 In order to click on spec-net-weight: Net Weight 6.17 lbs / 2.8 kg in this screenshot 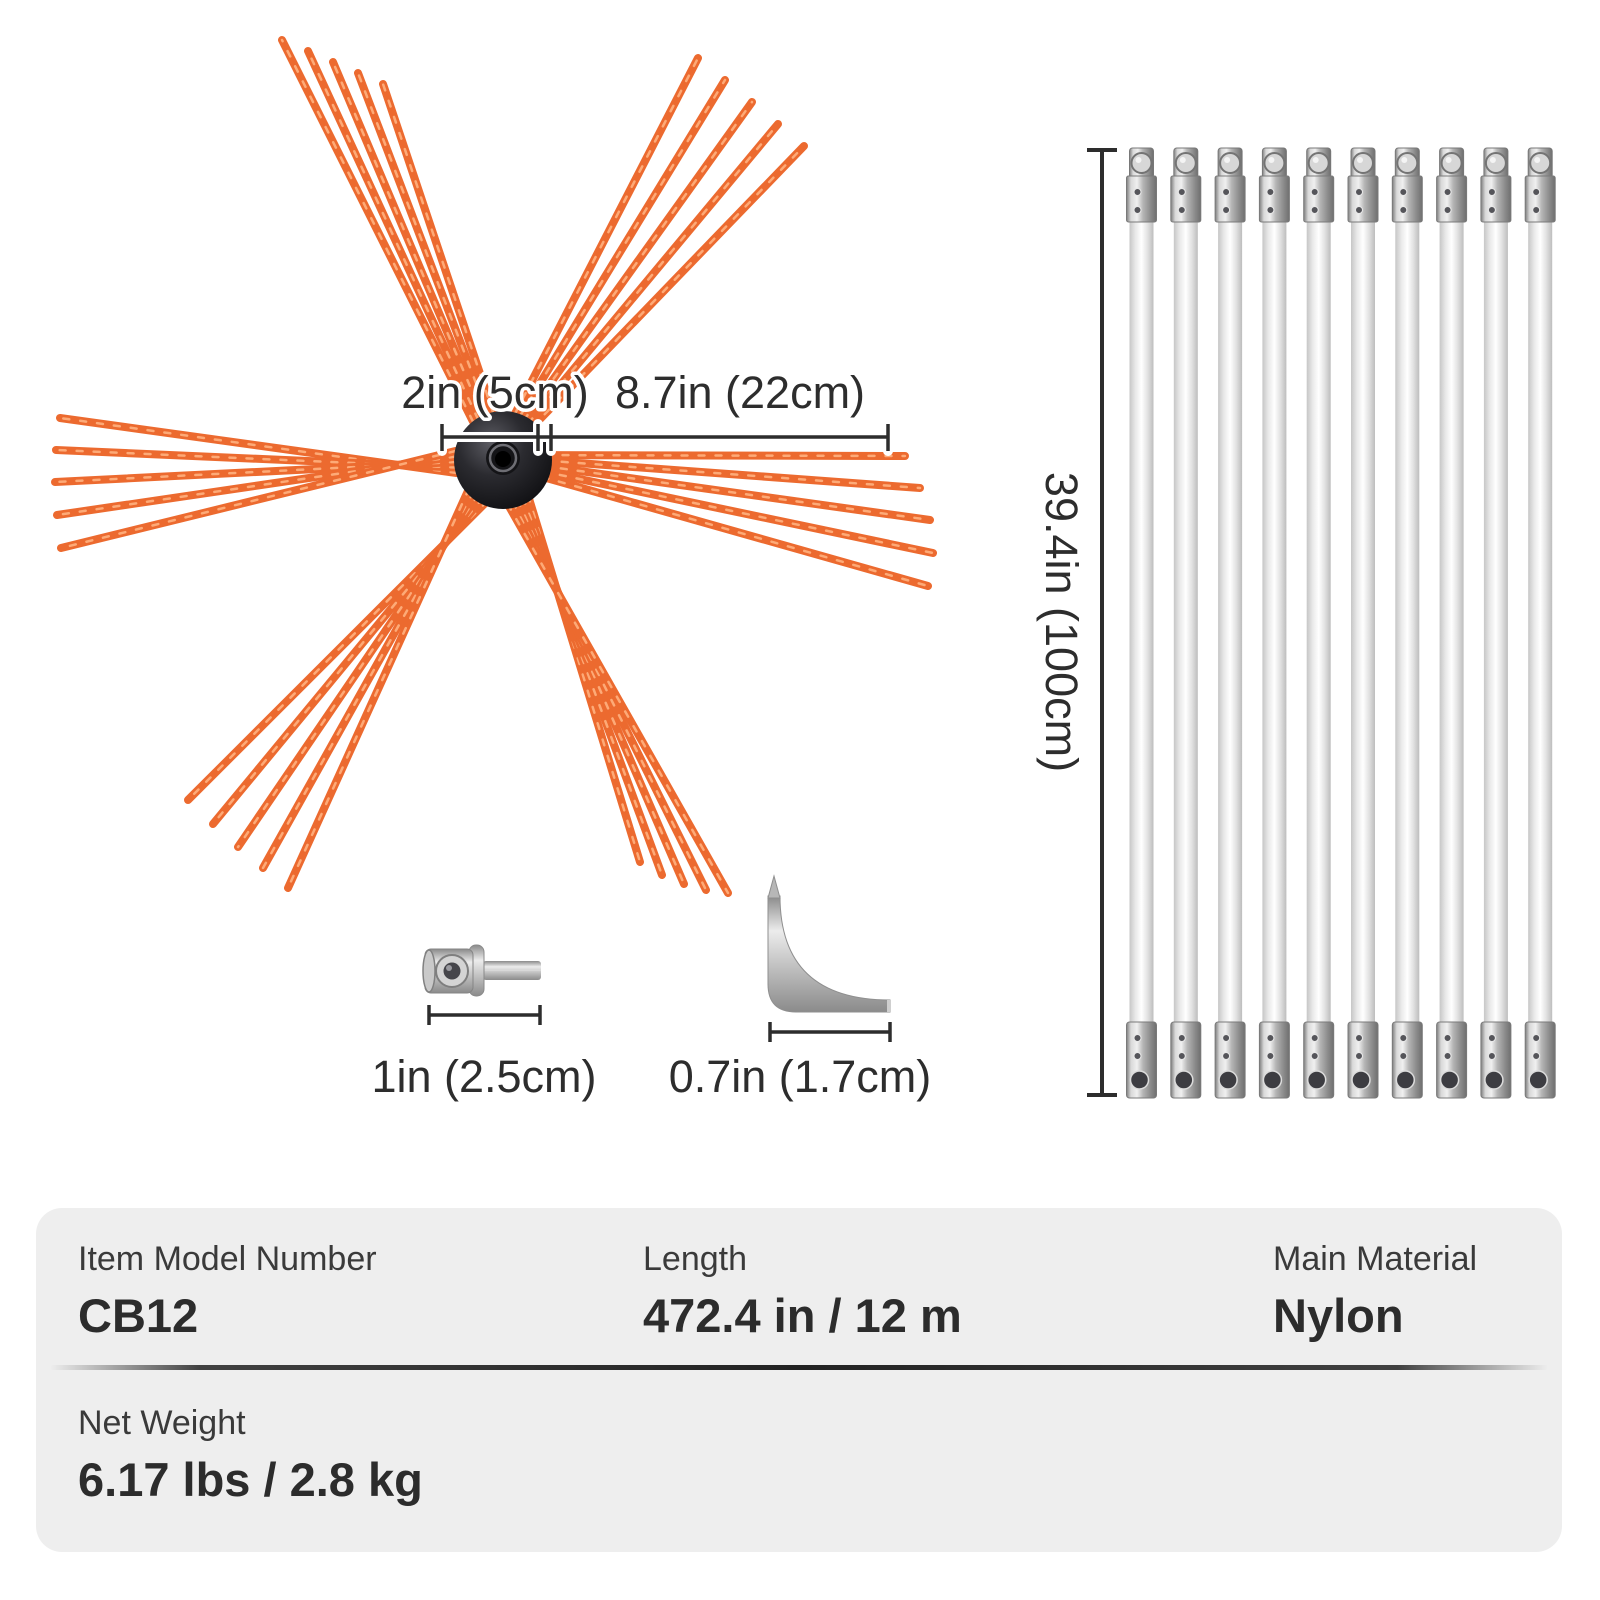, I will do `click(250, 1455)`.